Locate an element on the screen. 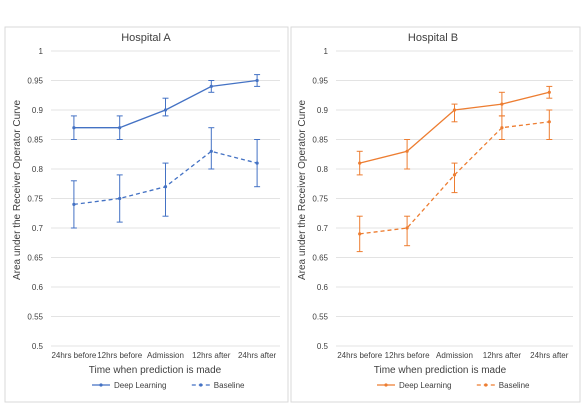 The image size is (585, 413). chart-title: Hospital A is located at coordinates (146, 38).